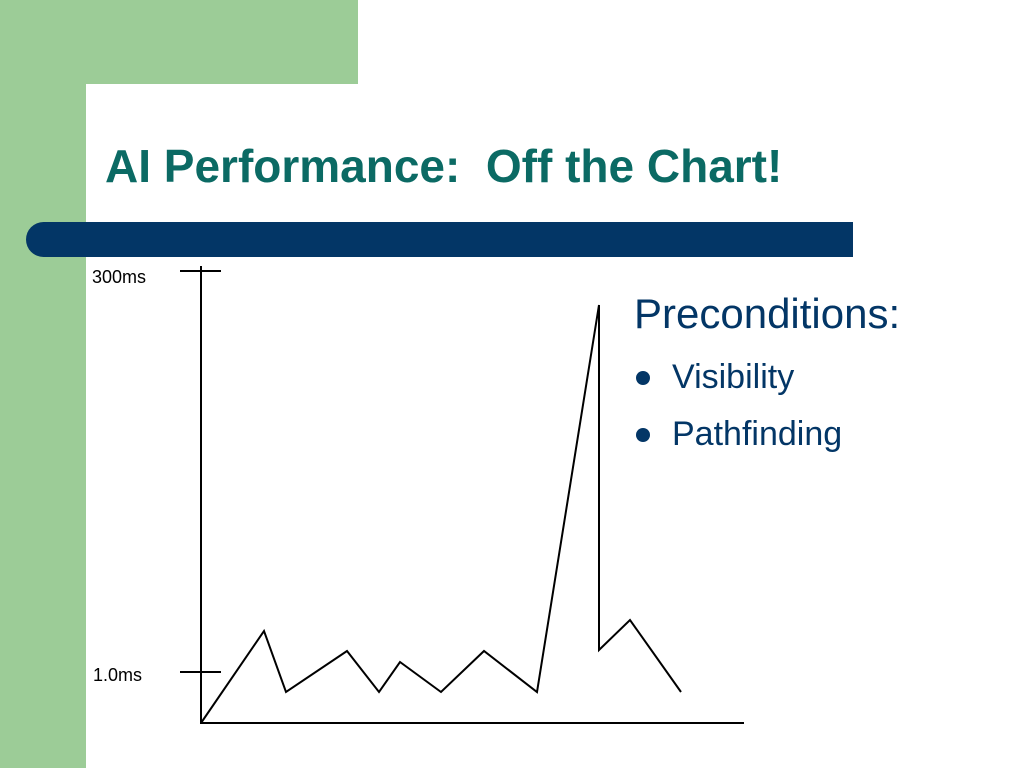  I want to click on preconditions-list: Visibility Pathfinding, so click(738, 412).